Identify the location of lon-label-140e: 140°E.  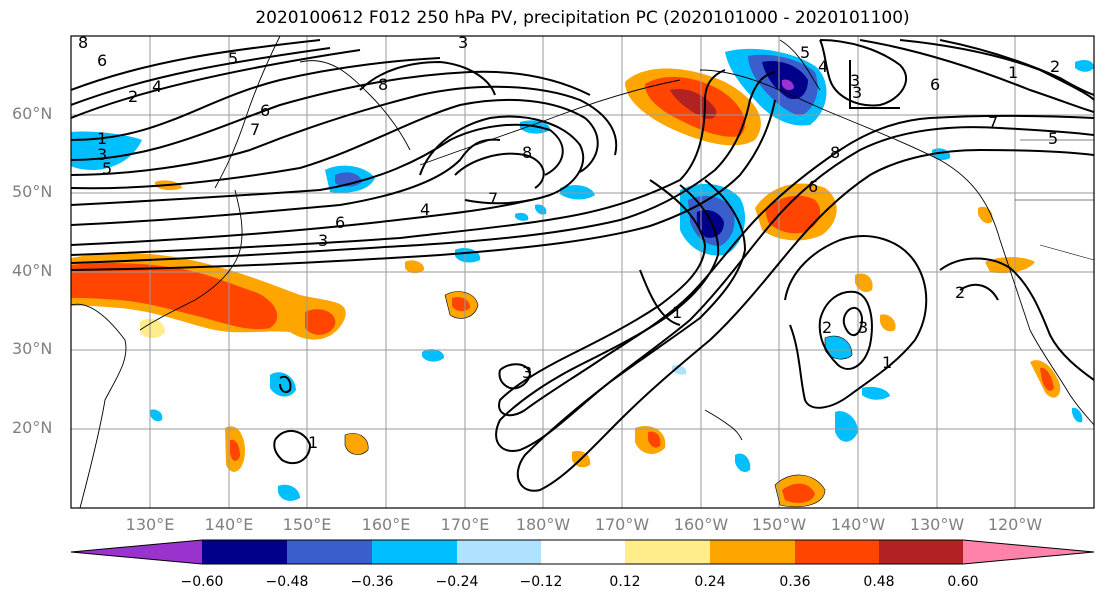
(229, 524).